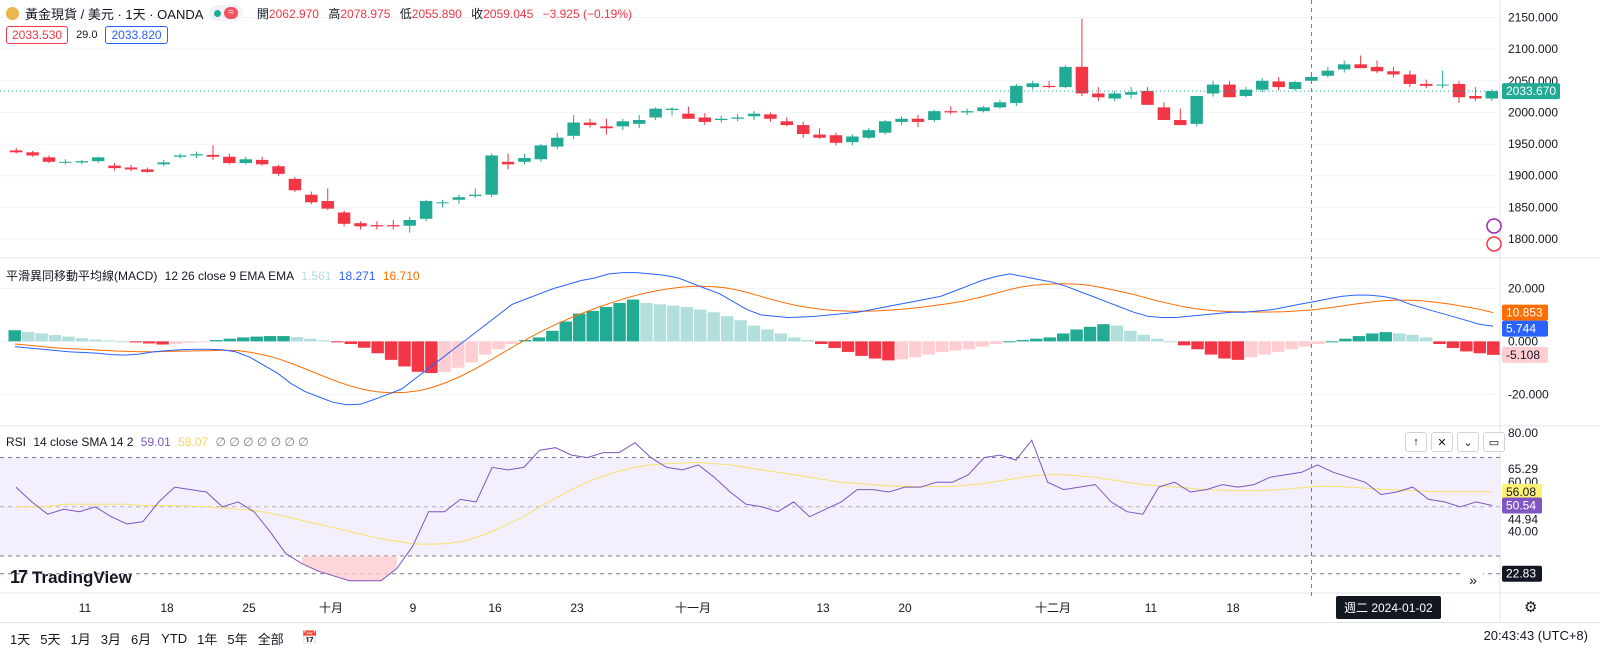  Describe the element at coordinates (237, 639) in the screenshot. I see `range-5y: 5年` at that location.